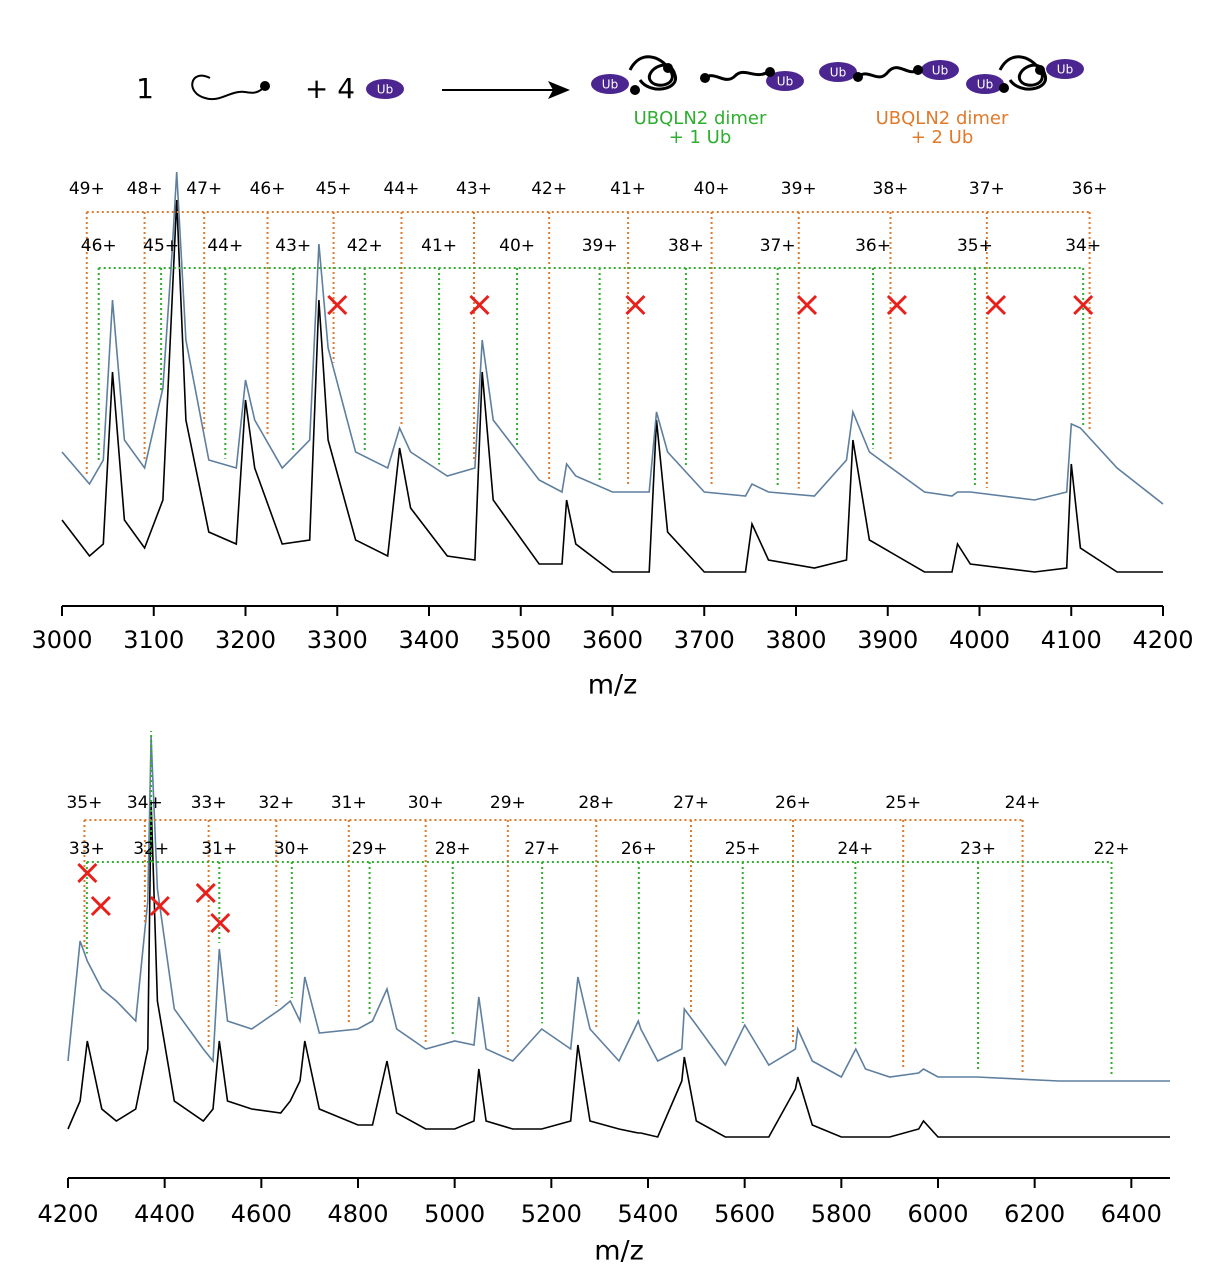 This screenshot has height=1270, width=1207. I want to click on charge-label: 32+, so click(151, 849).